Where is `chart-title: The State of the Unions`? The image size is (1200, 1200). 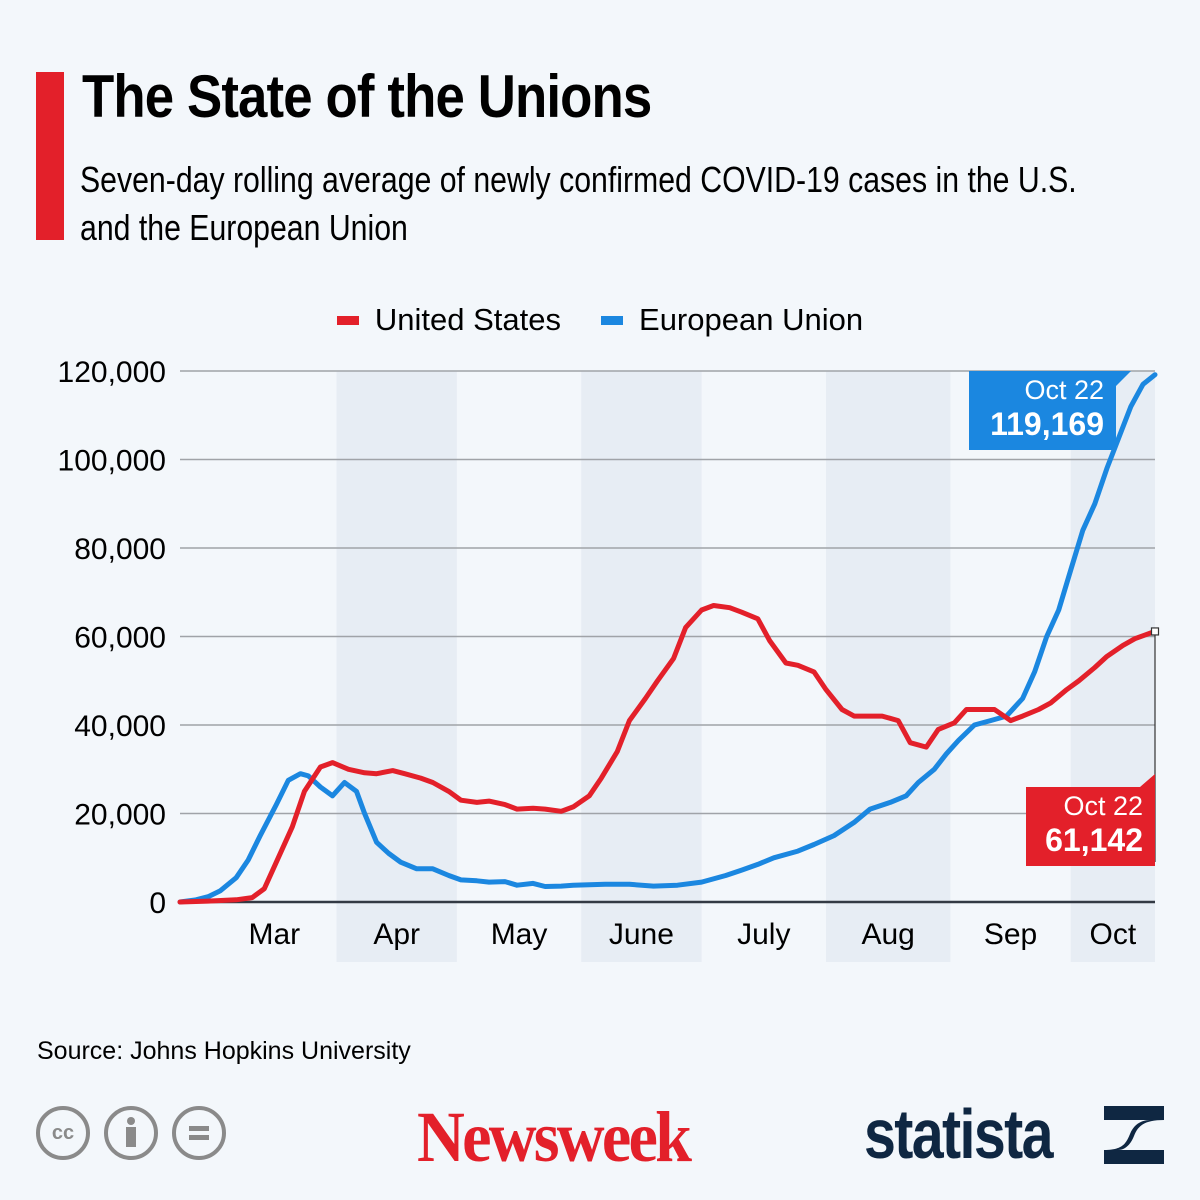
chart-title: The State of the Unions is located at coordinates (367, 96).